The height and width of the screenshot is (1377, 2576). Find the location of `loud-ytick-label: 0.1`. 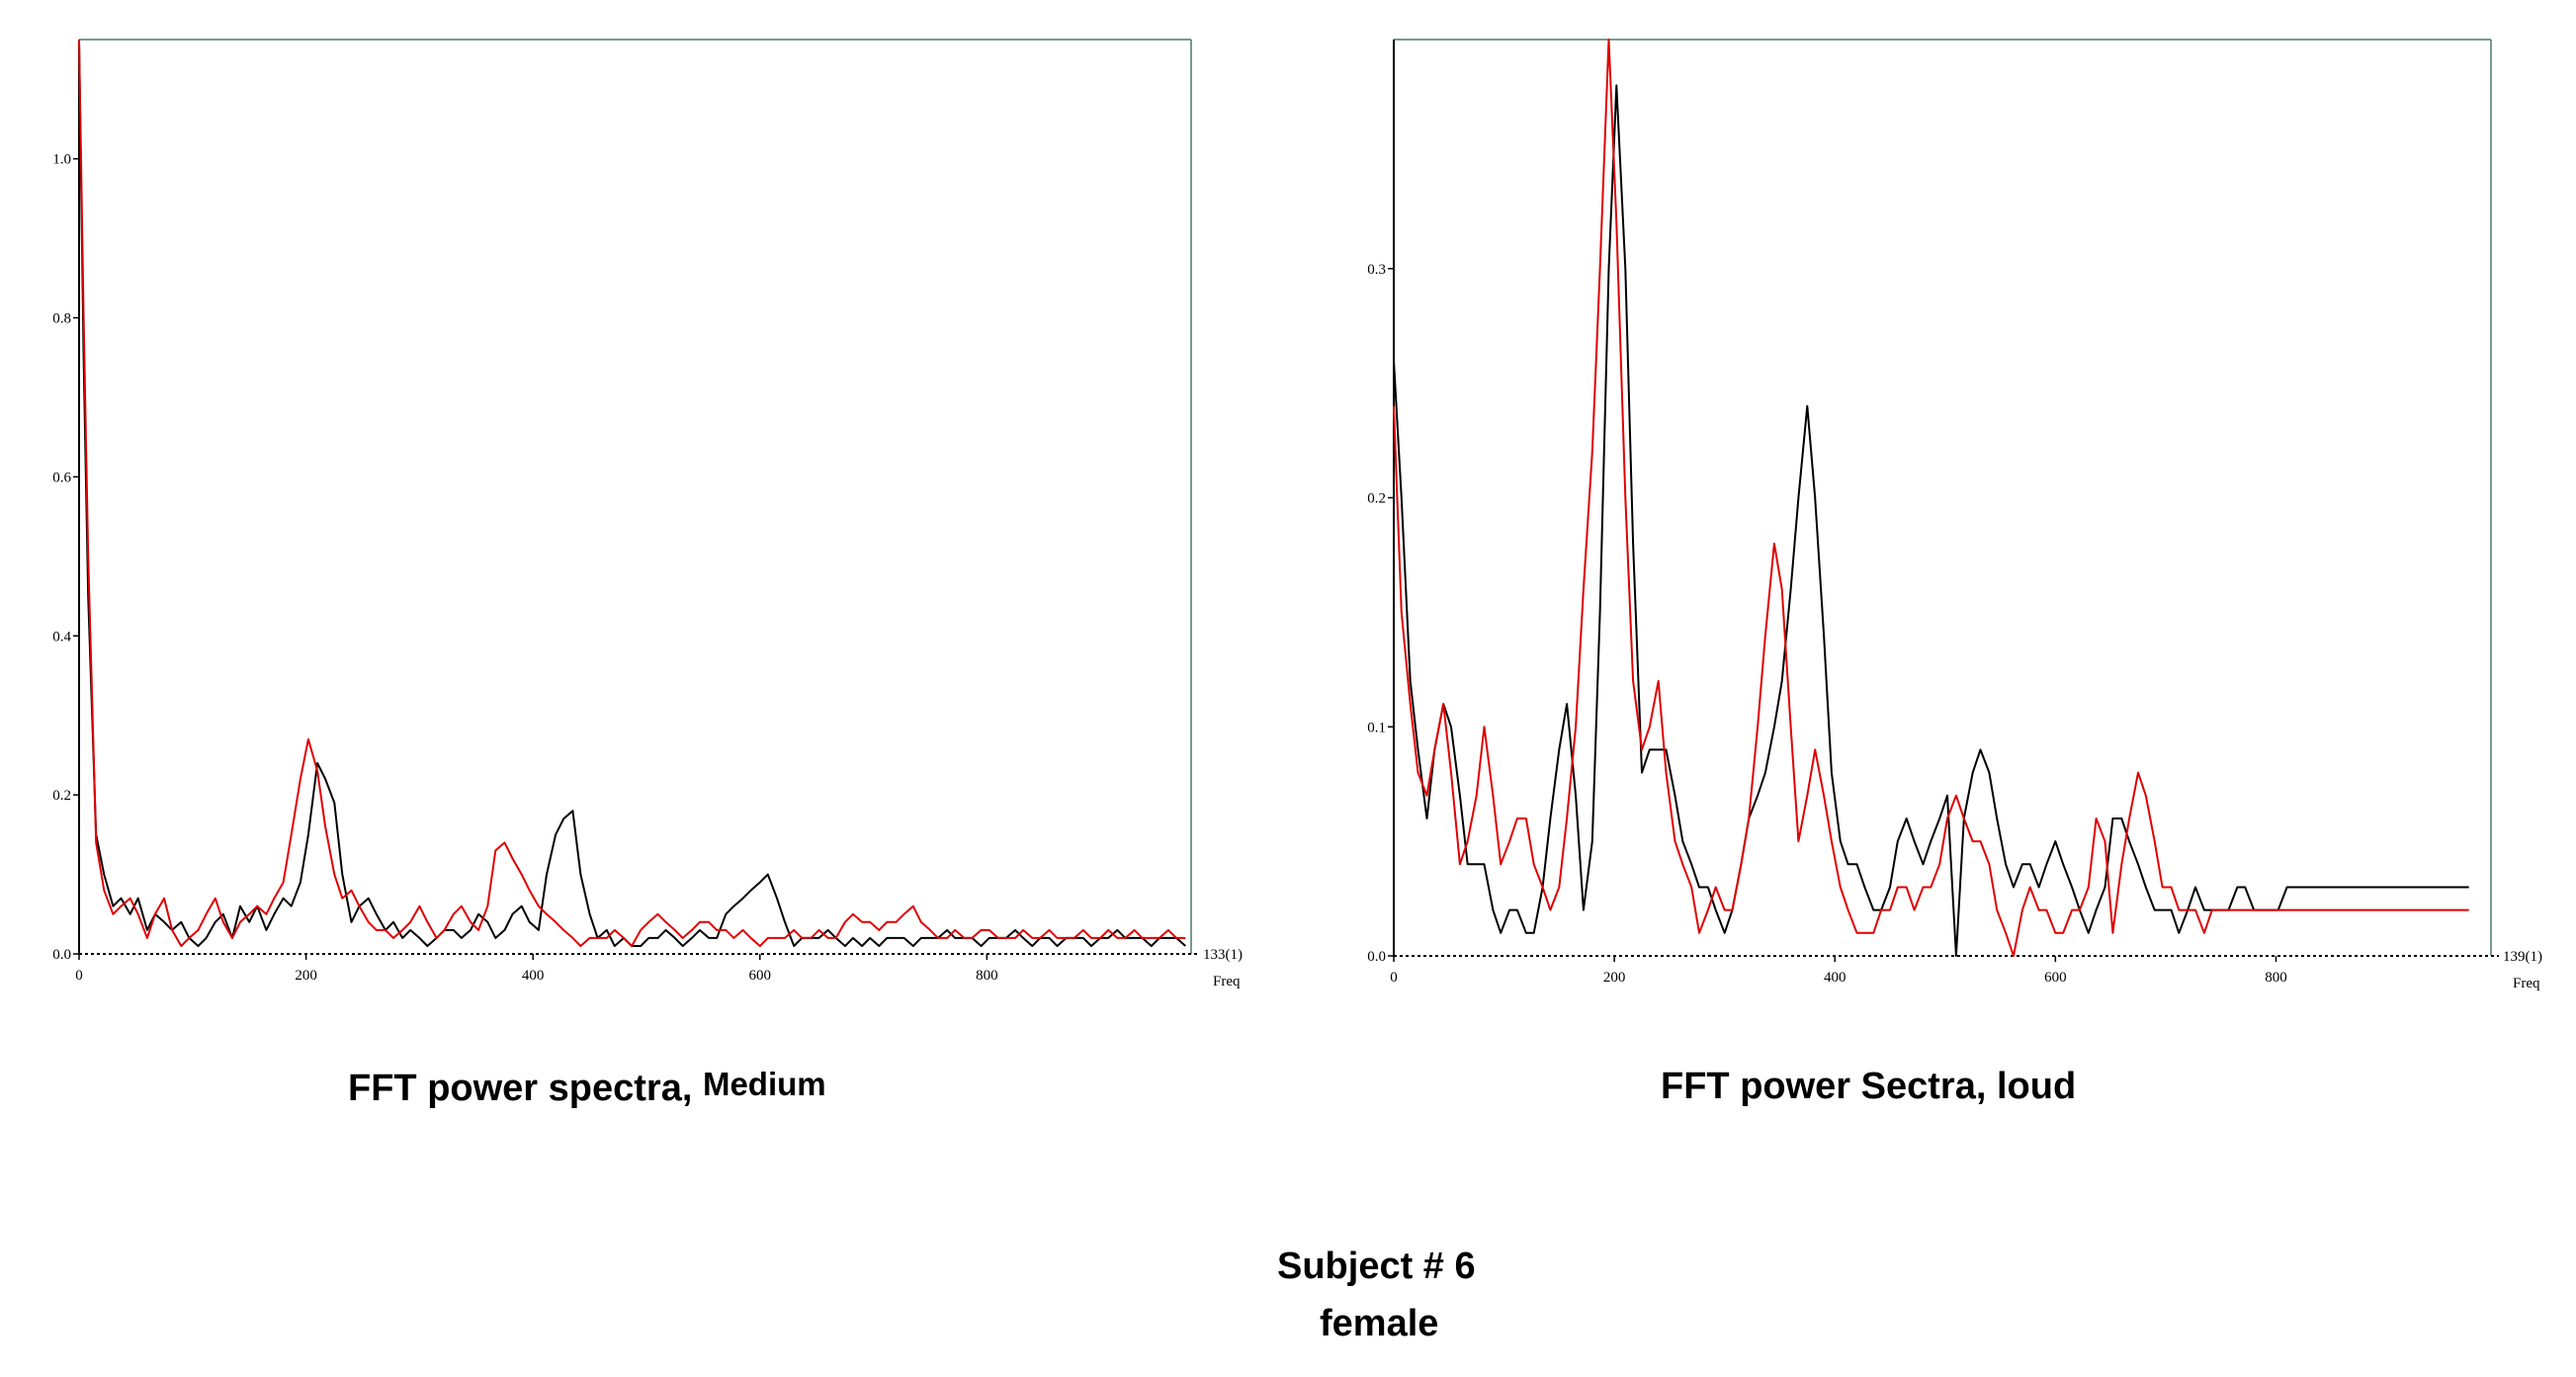

loud-ytick-label: 0.1 is located at coordinates (1376, 727).